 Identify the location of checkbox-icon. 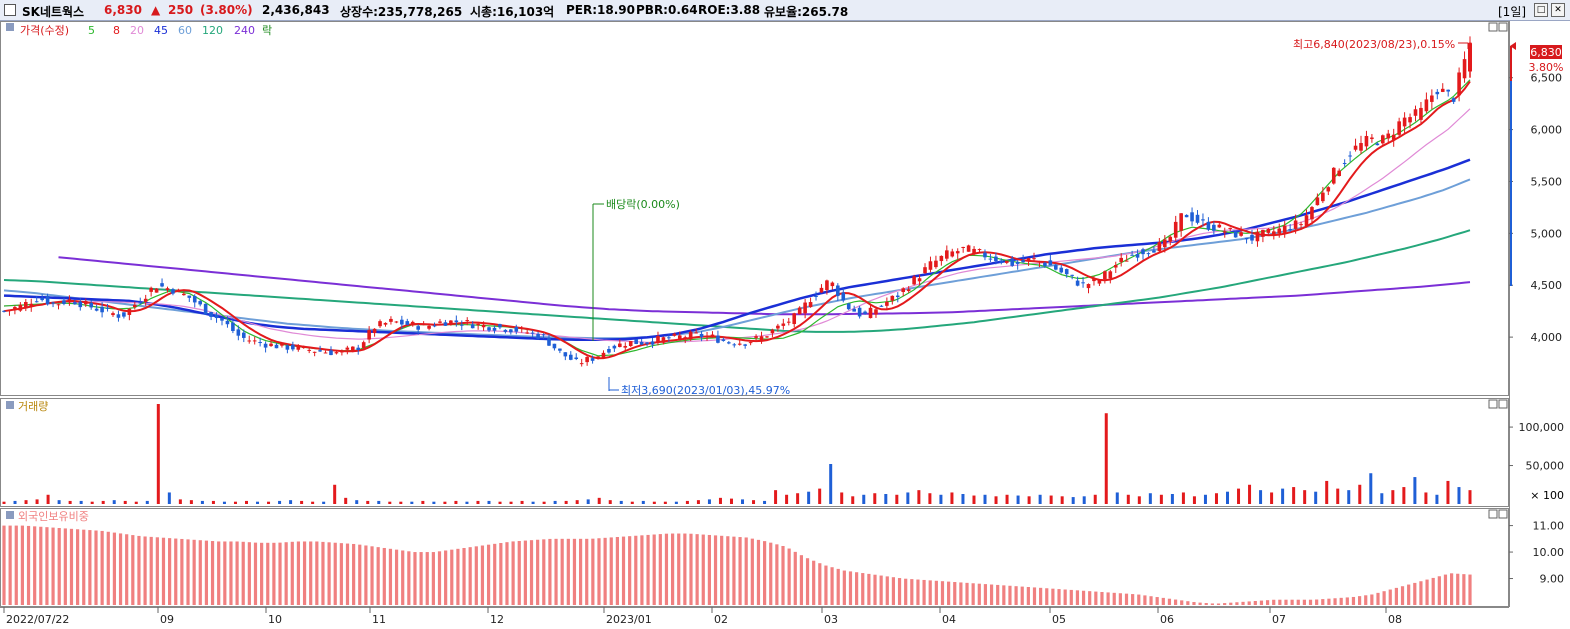
(10, 10).